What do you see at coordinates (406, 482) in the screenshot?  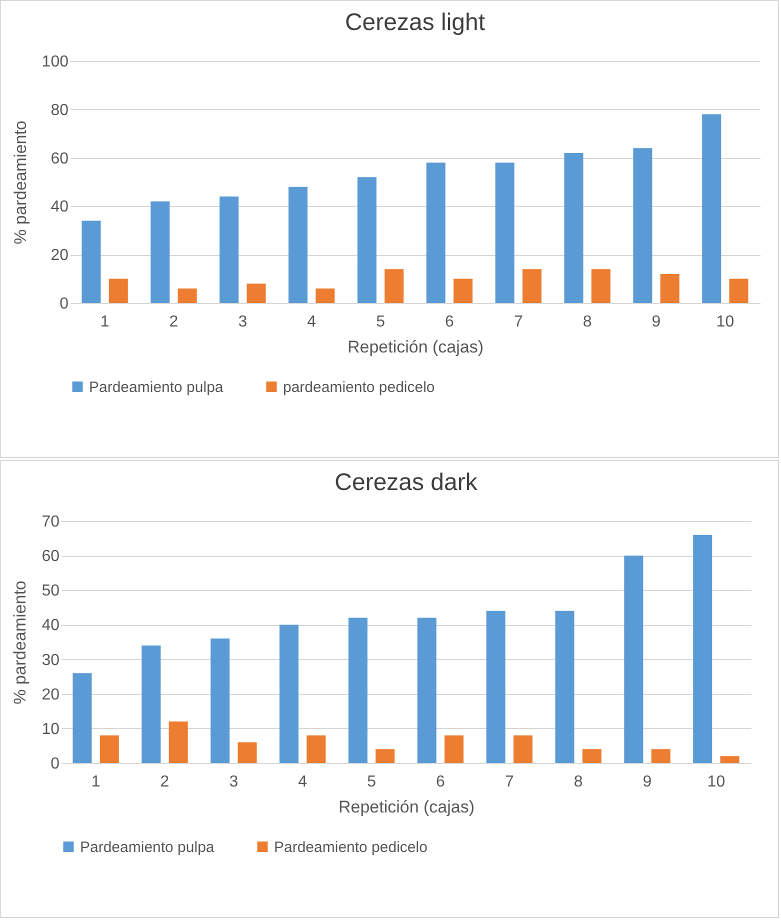 I see `chart-title: Cerezas dark` at bounding box center [406, 482].